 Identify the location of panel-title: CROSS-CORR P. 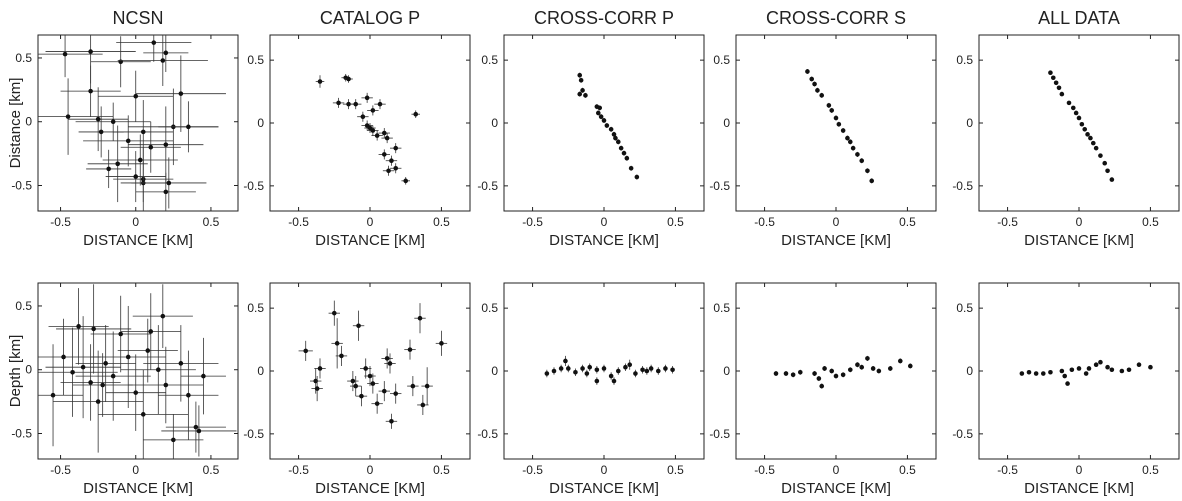
(604, 18).